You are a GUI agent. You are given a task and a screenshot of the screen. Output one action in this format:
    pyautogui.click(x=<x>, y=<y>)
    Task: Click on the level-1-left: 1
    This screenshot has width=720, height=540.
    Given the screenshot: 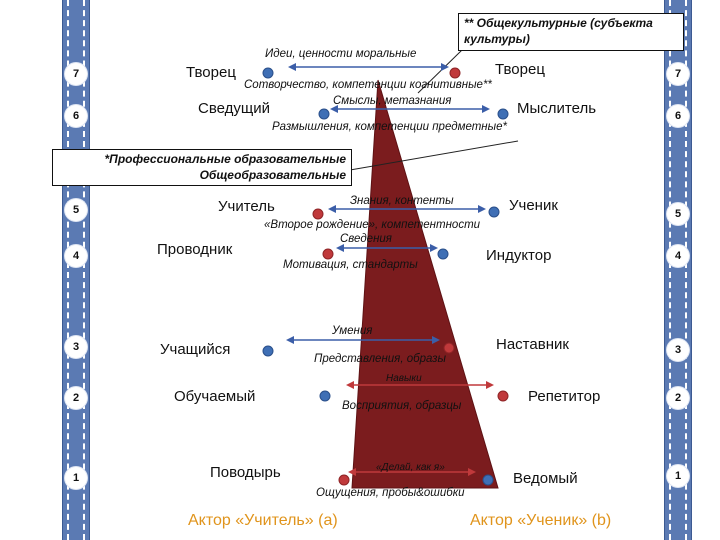 What is the action you would take?
    pyautogui.click(x=76, y=478)
    